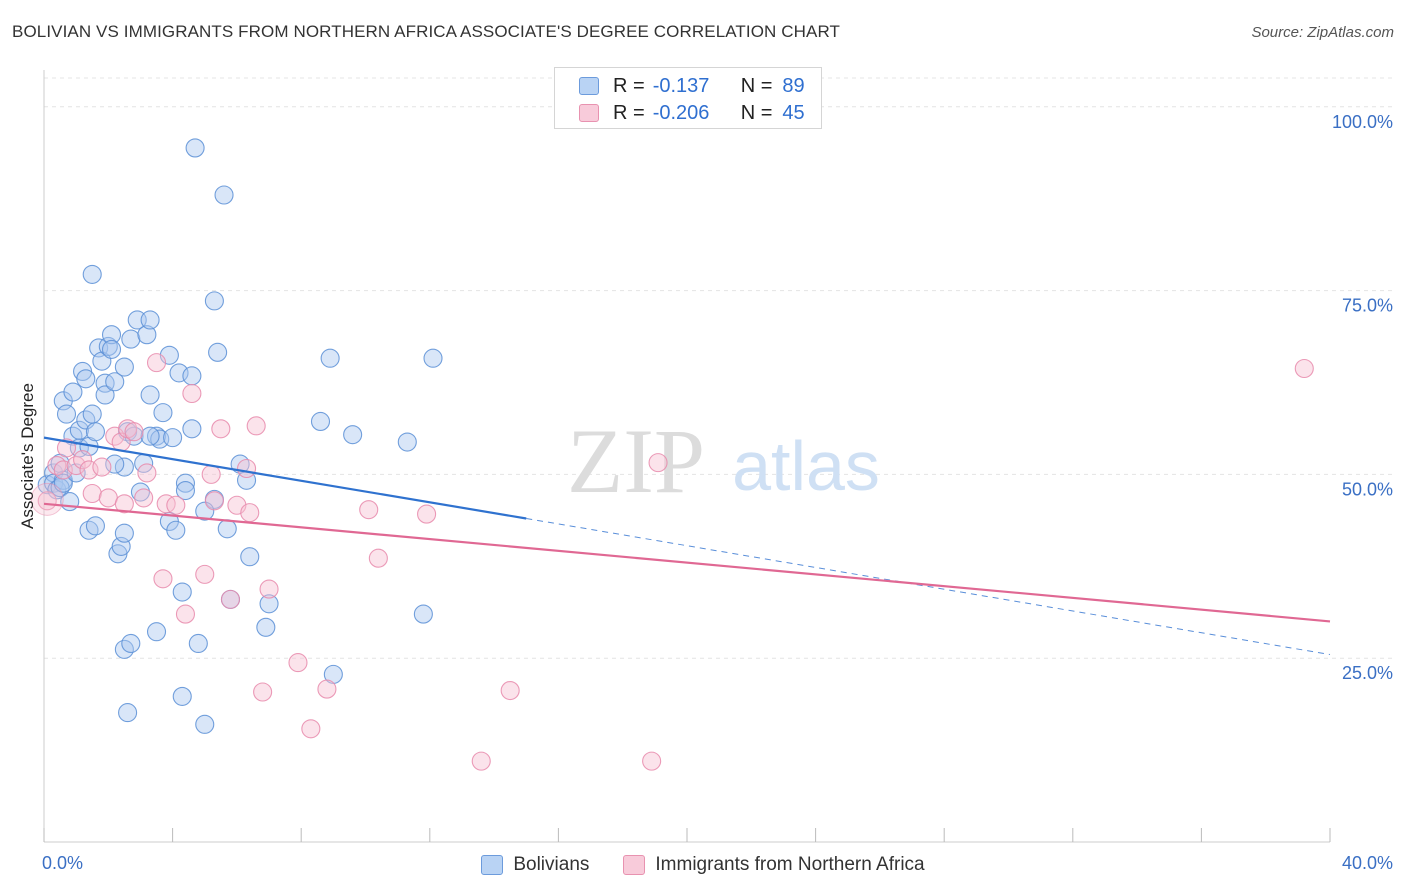 The width and height of the screenshot is (1406, 892). I want to click on y-tick-label: 25.0%, so click(1367, 673).